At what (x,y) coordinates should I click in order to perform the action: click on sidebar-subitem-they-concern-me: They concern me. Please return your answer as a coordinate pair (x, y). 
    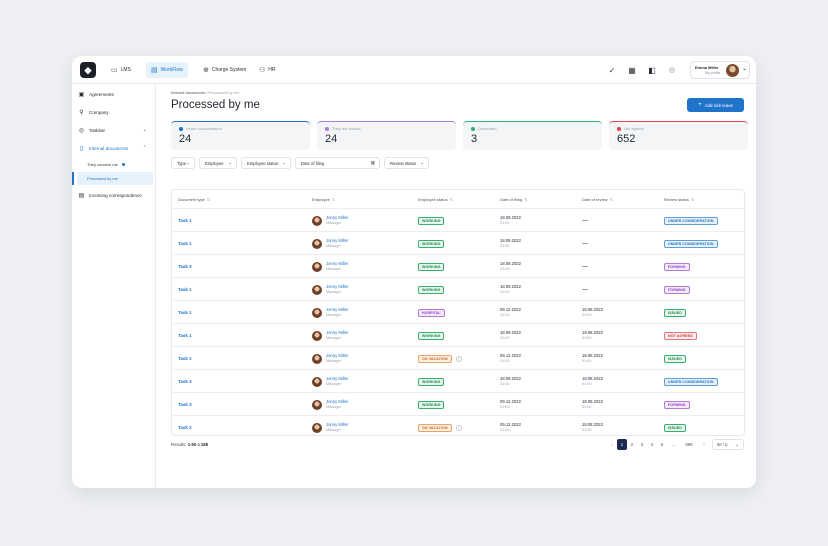
    Looking at the image, I should click on (115, 164).